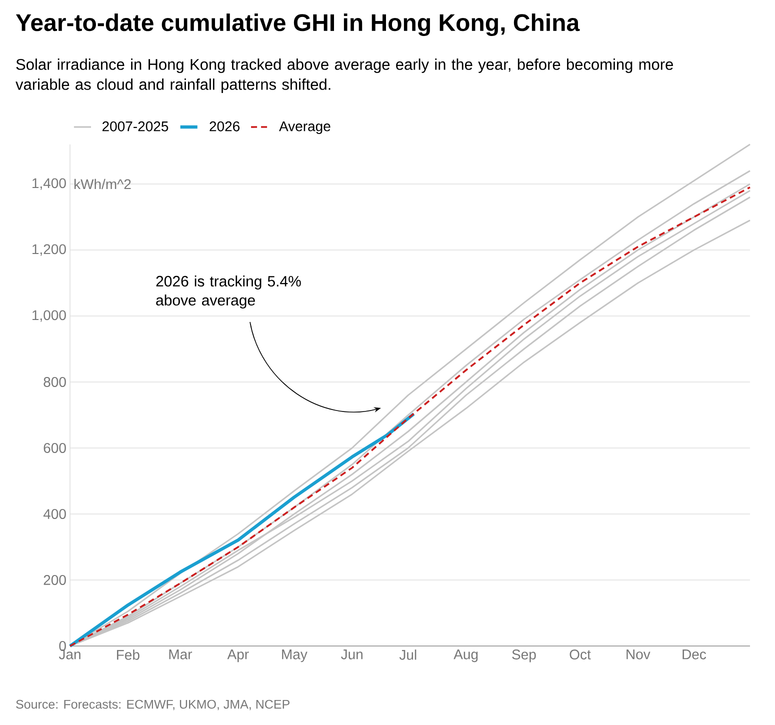  Describe the element at coordinates (344, 75) in the screenshot. I see `chart-subtitle: Solar irradiance in Hong Kong tracked above average early in the year, before becoming more variable as cloud and rainfall patterns shifted.` at that location.